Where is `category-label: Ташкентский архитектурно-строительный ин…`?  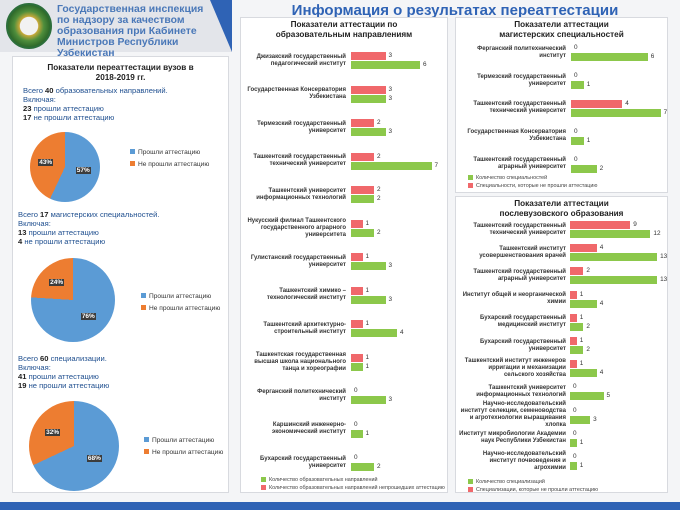 category-label: Ташкентский архитектурно-строительный ин… is located at coordinates (304, 328).